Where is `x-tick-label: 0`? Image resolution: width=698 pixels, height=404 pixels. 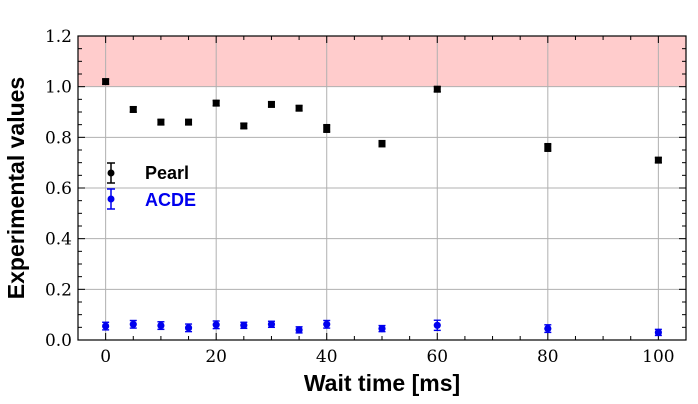
x-tick-label: 0 is located at coordinates (105, 357).